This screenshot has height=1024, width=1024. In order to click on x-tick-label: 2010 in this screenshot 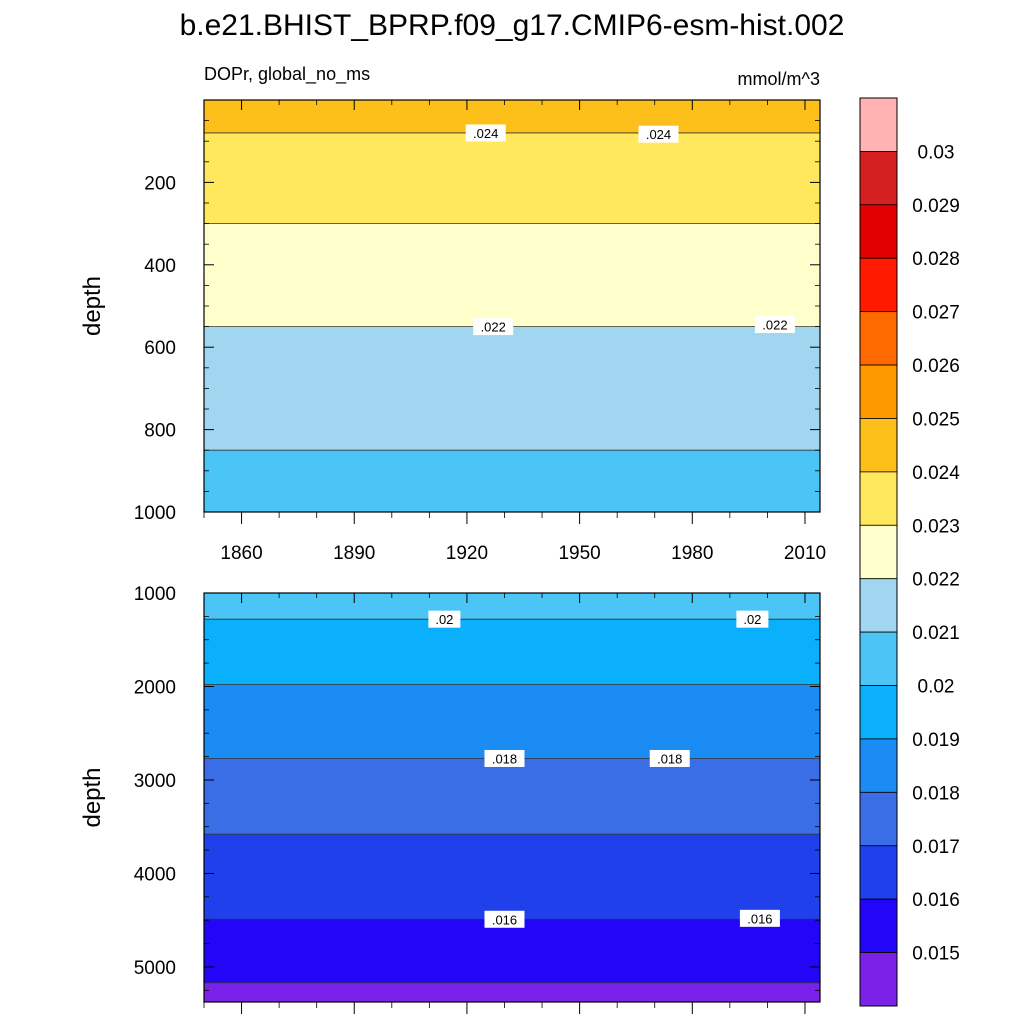, I will do `click(805, 553)`.